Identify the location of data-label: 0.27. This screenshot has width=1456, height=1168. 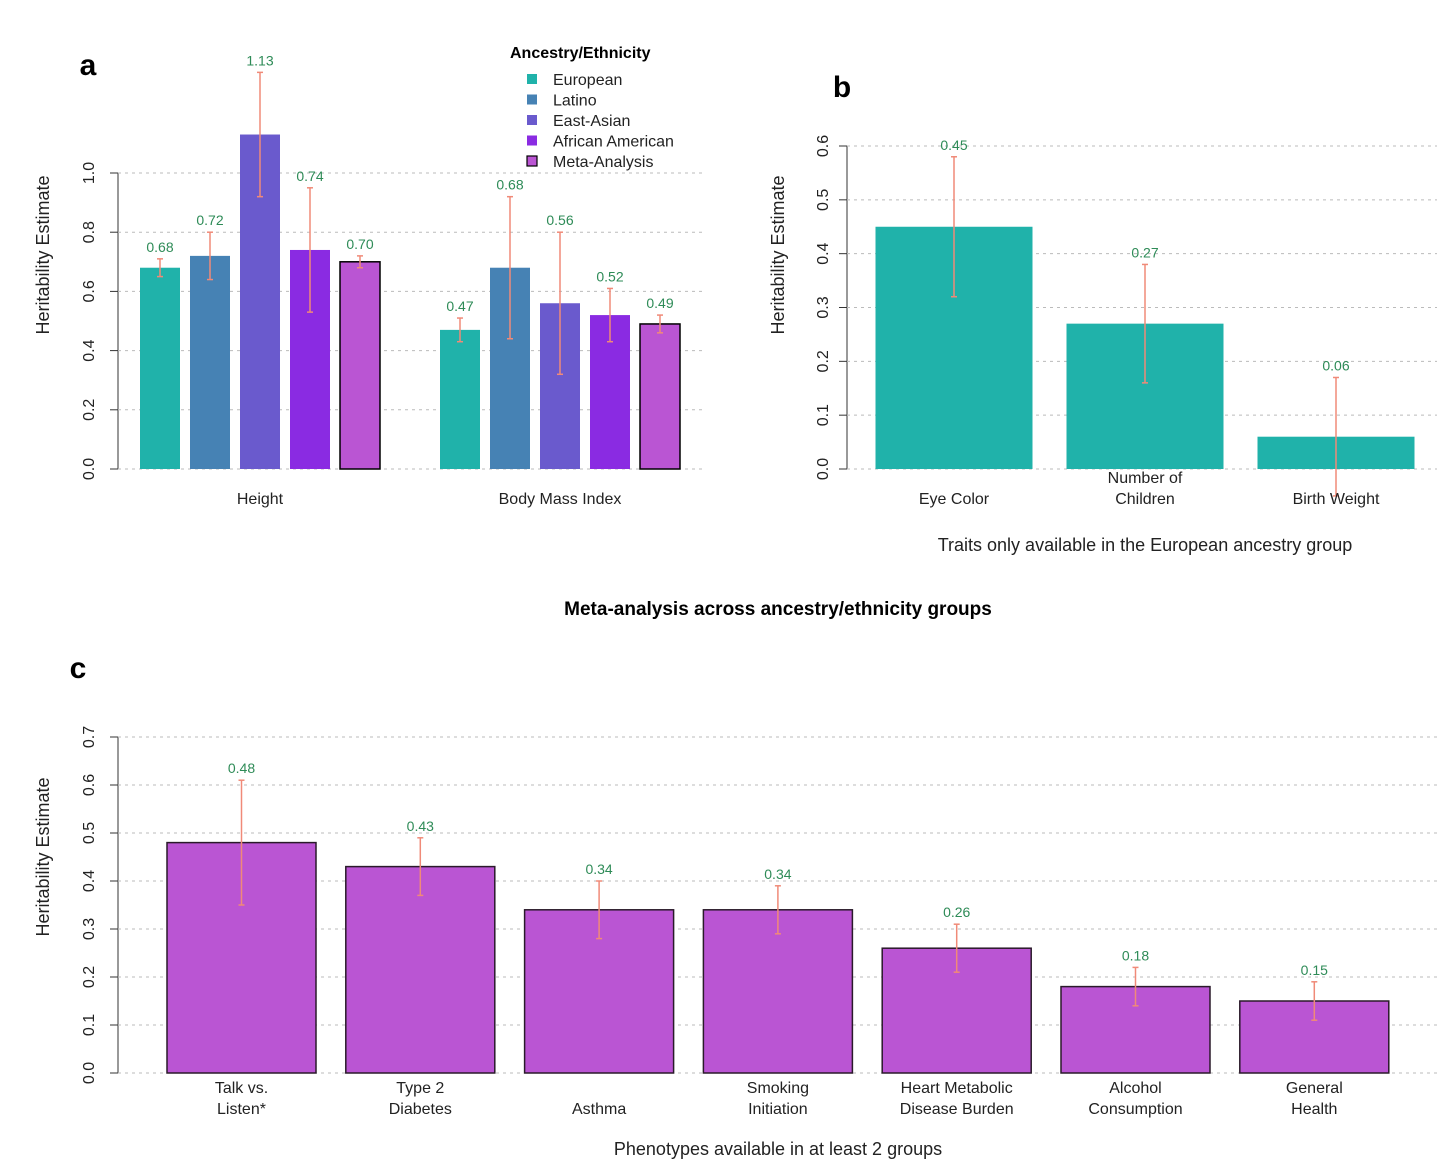
(1144, 252).